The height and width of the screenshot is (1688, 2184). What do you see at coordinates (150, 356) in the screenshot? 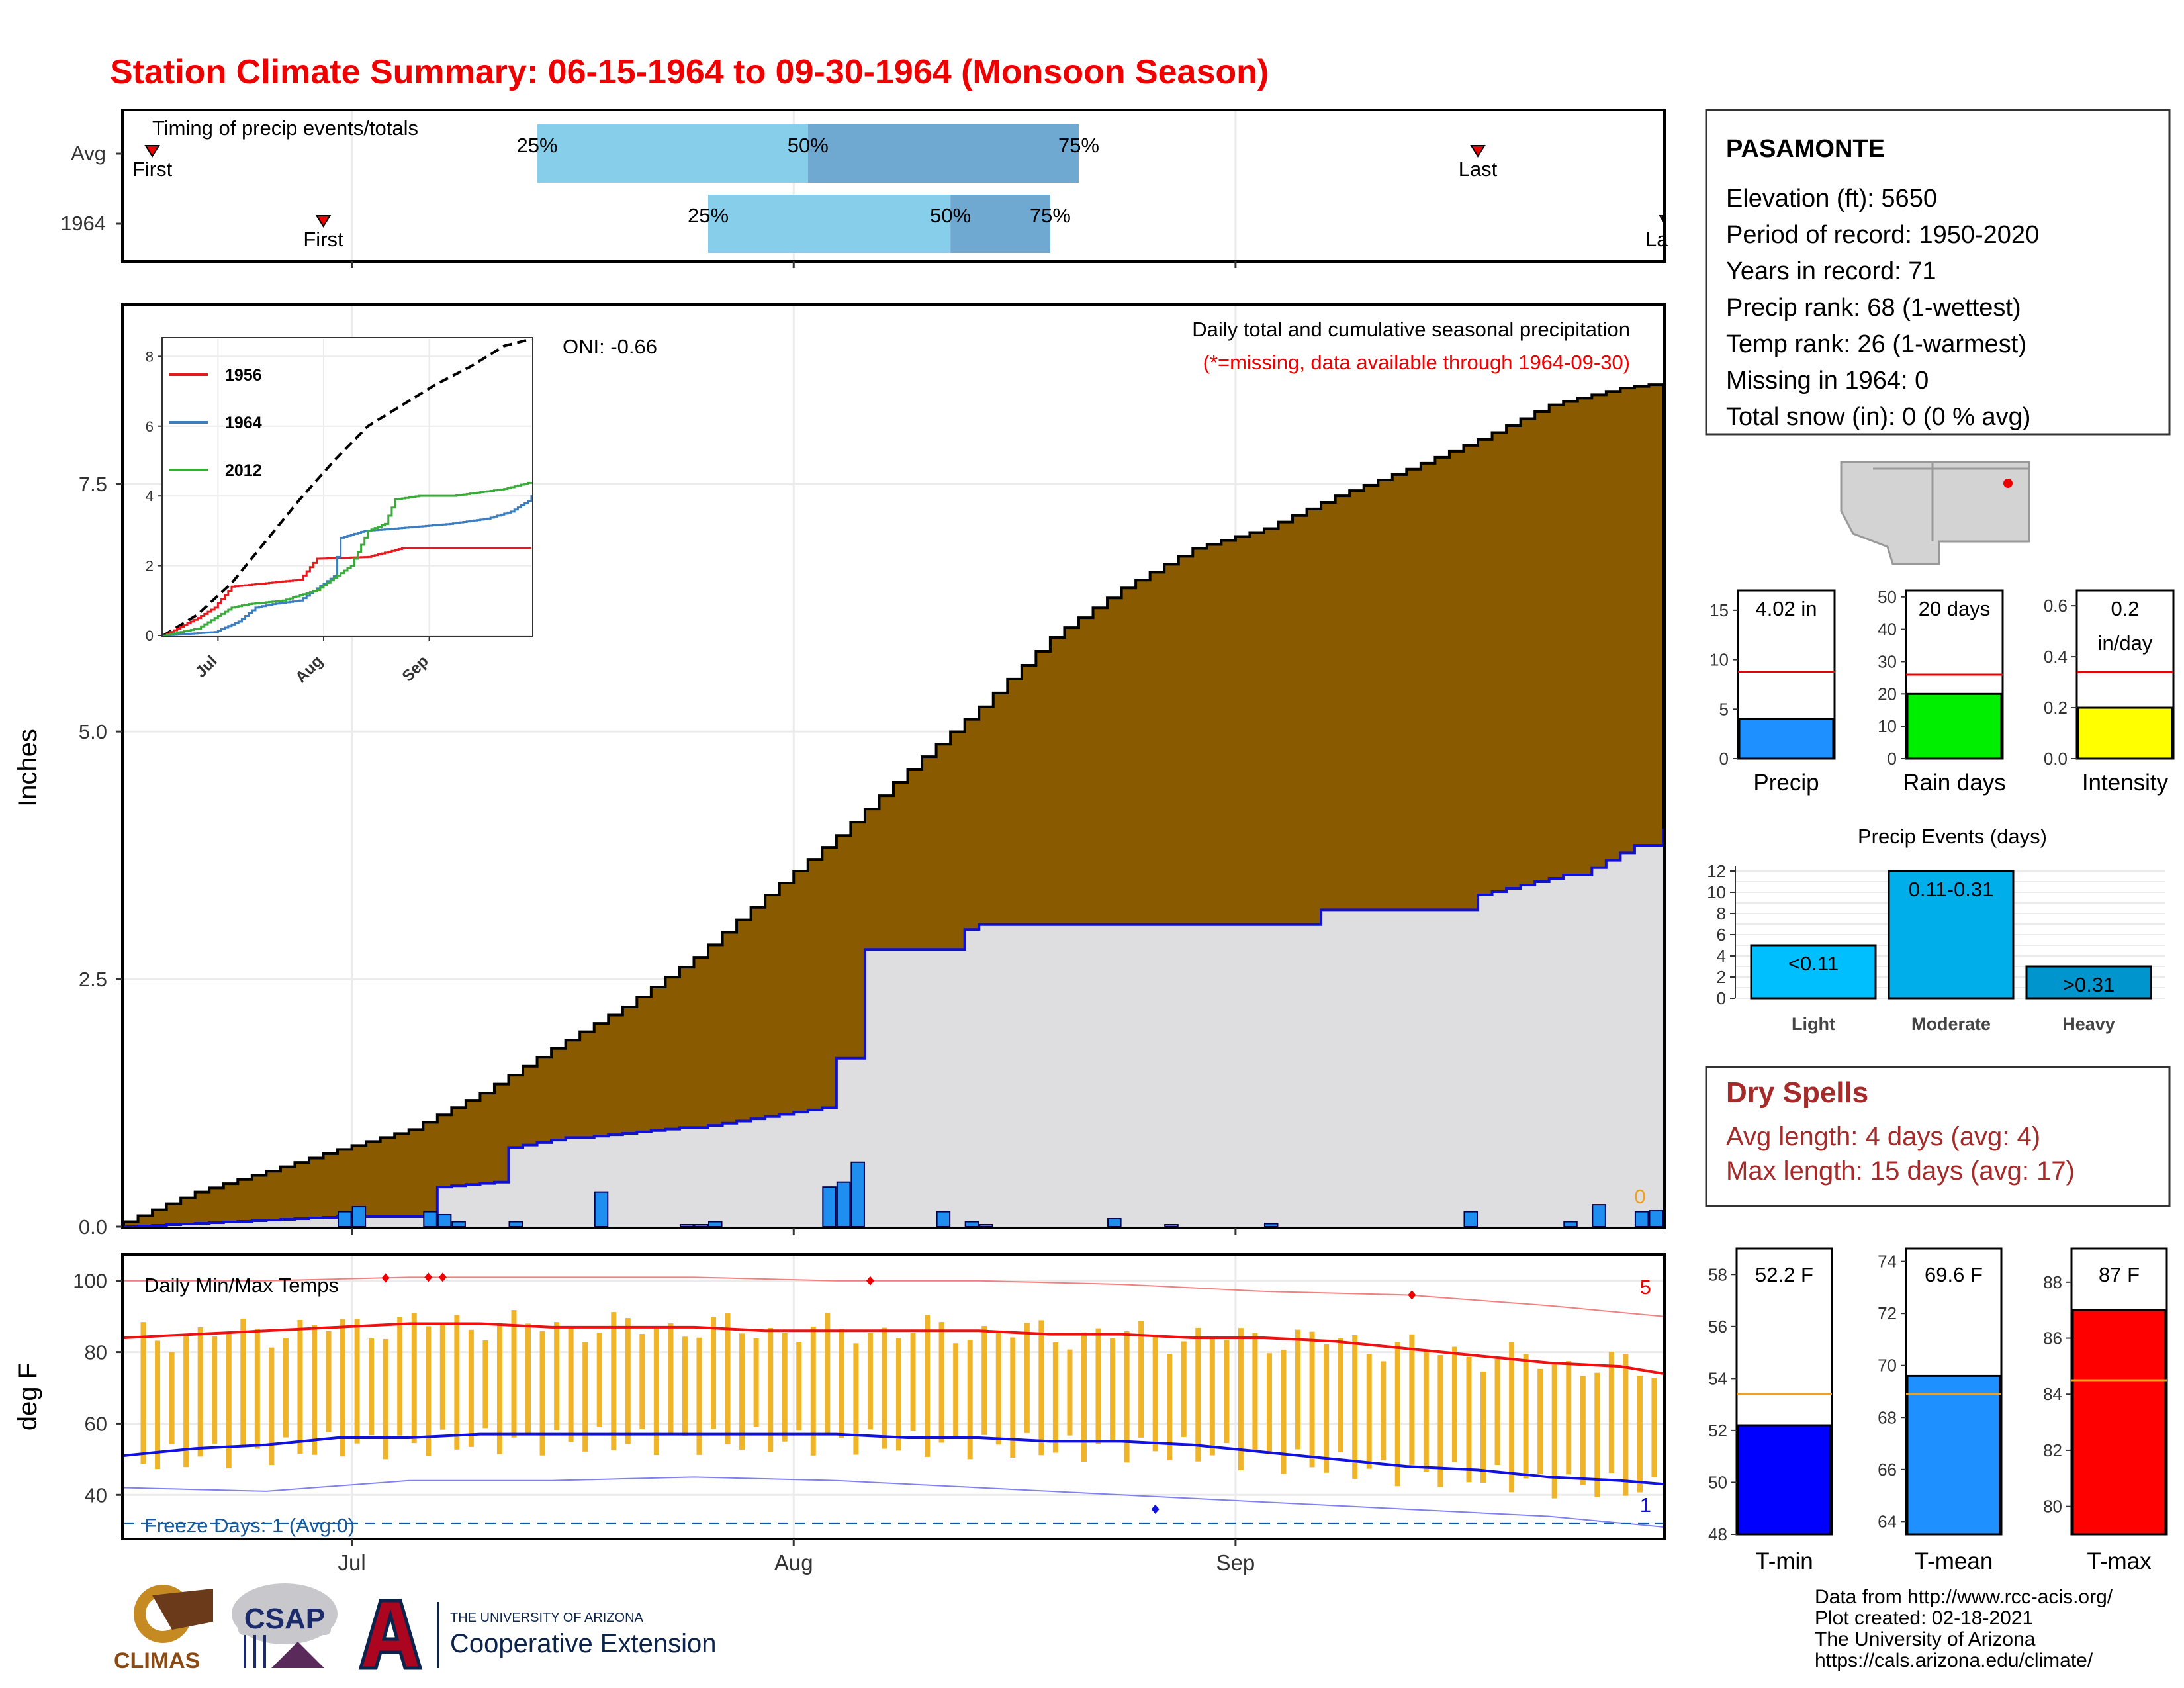
I see `inset-y-tick-label: 8` at bounding box center [150, 356].